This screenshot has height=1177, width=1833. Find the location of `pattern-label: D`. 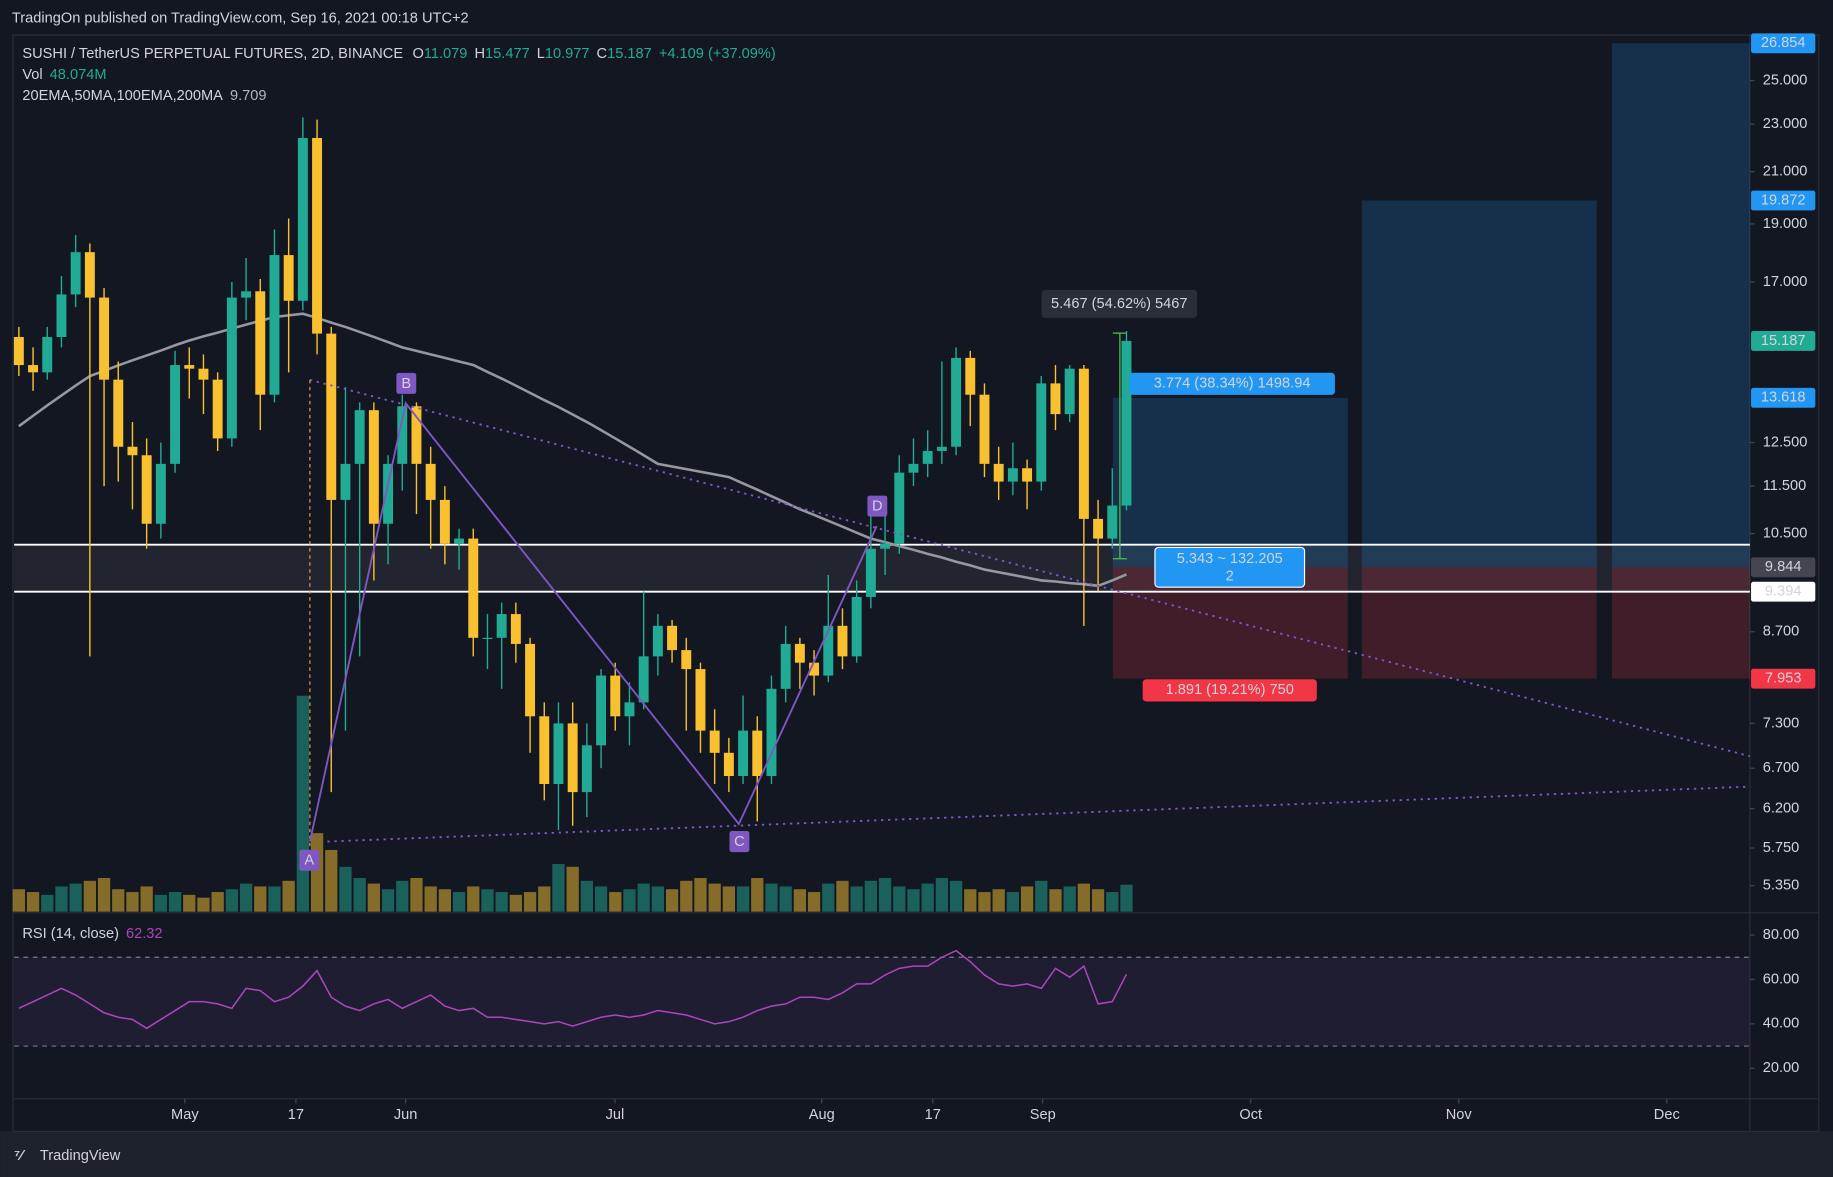

pattern-label: D is located at coordinates (877, 507).